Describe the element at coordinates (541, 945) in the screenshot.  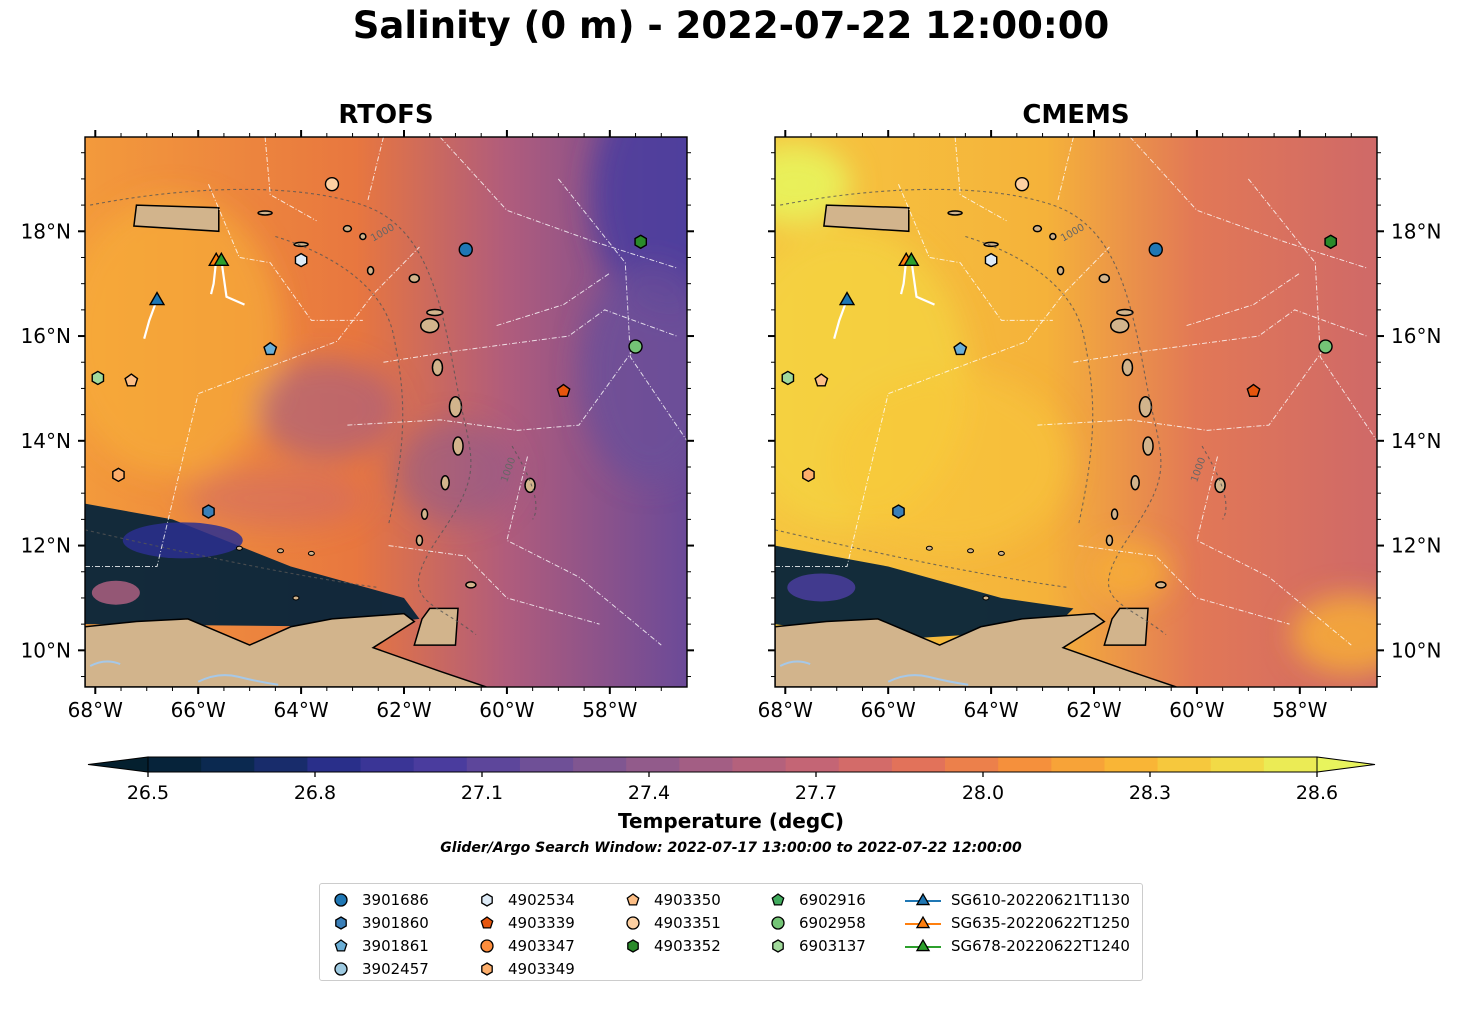
I see `legend-label: 4903347` at that location.